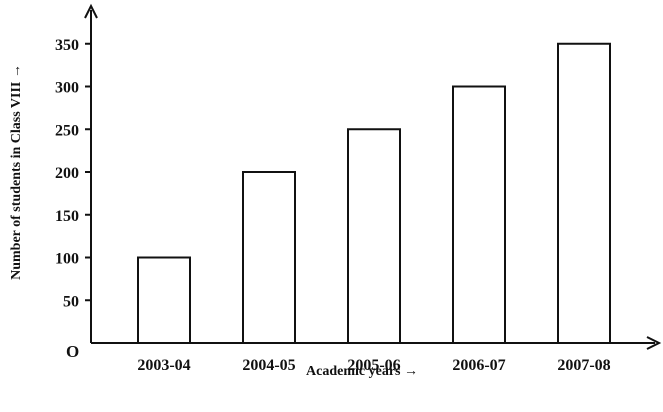 Image resolution: width=663 pixels, height=412 pixels. I want to click on x-category-labels: 2003-04 2004-05 2005-06 2006-07 2007-08, so click(373, 365).